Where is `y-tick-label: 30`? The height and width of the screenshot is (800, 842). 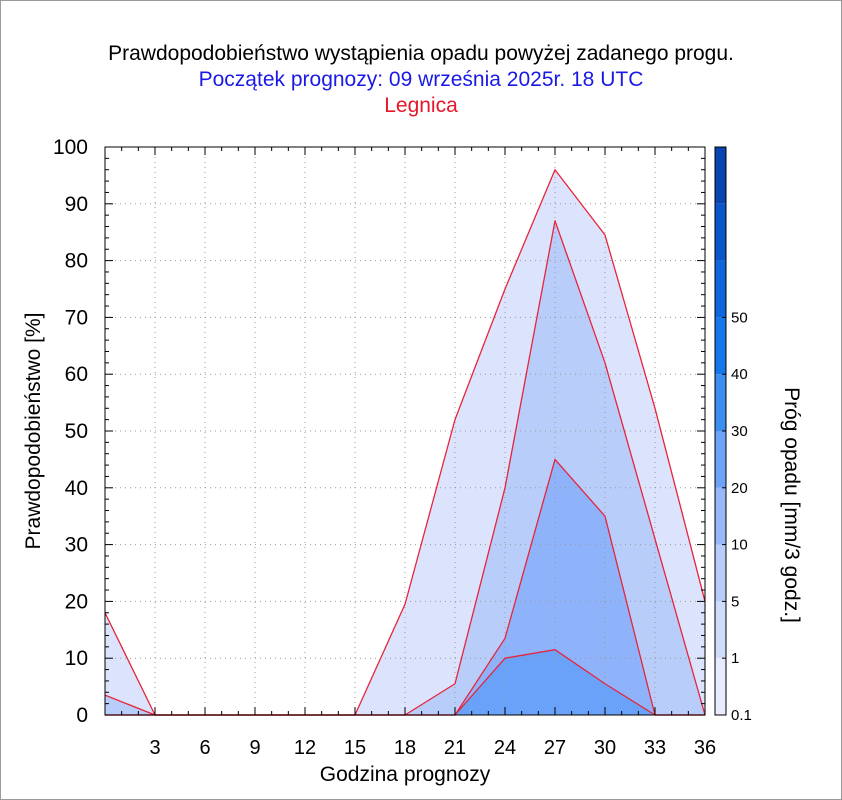 y-tick-label: 30 is located at coordinates (76, 545).